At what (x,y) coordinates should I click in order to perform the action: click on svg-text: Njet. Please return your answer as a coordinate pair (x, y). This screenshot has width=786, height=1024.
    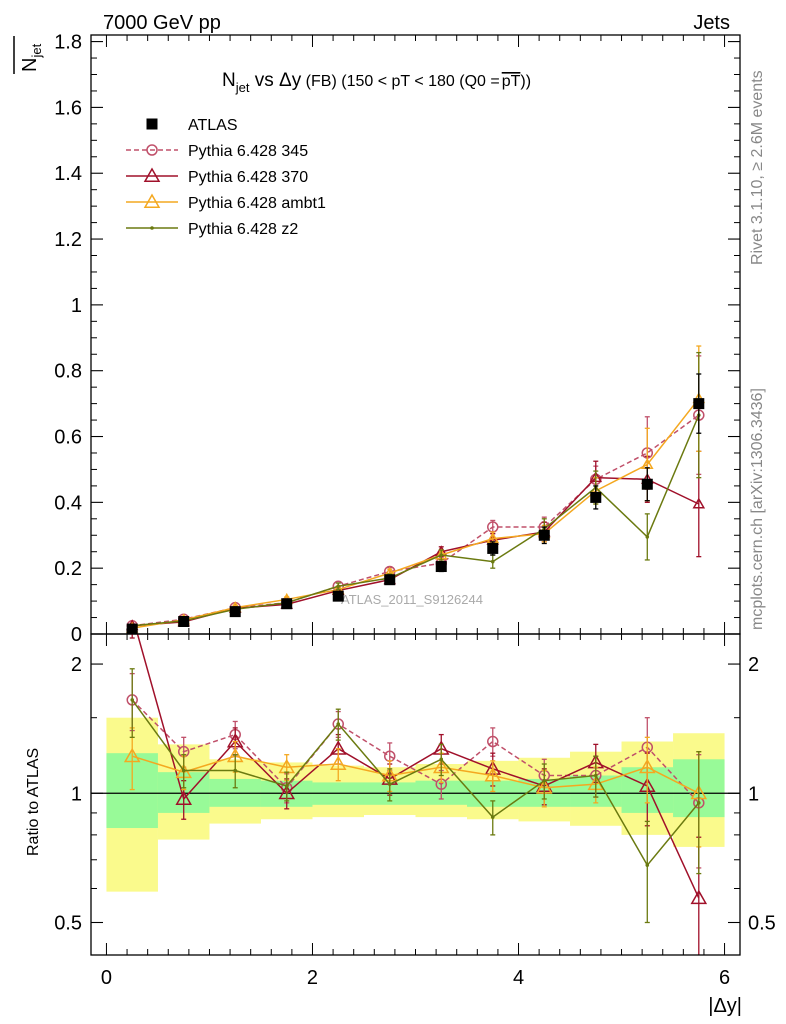
    Looking at the image, I should click on (31, 57).